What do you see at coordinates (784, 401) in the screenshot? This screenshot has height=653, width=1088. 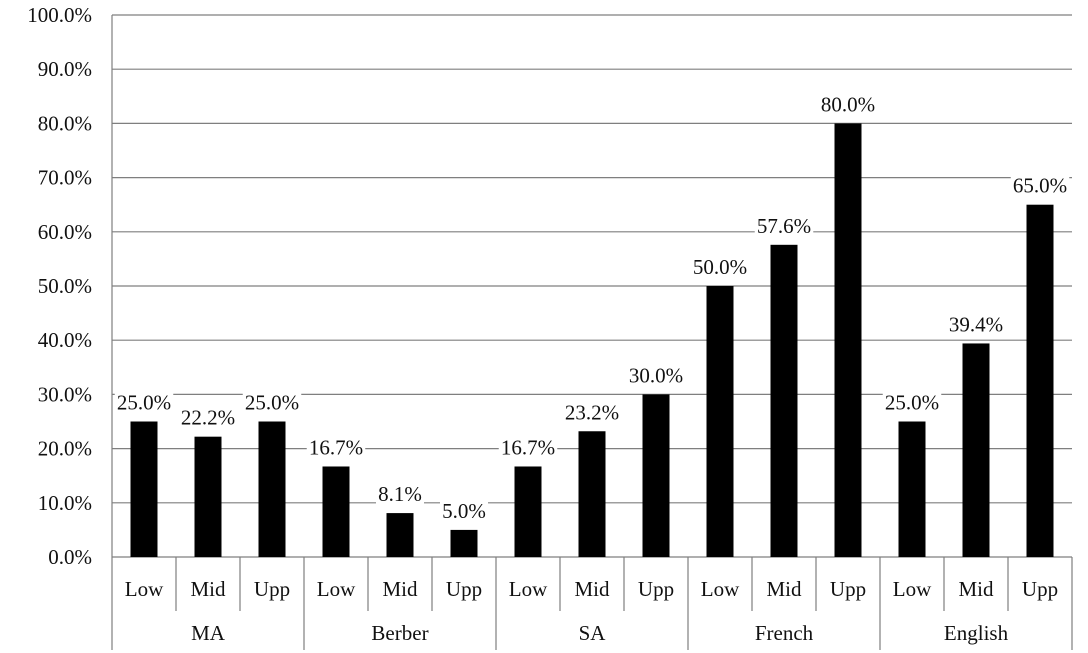 I see `bar-french-mid` at bounding box center [784, 401].